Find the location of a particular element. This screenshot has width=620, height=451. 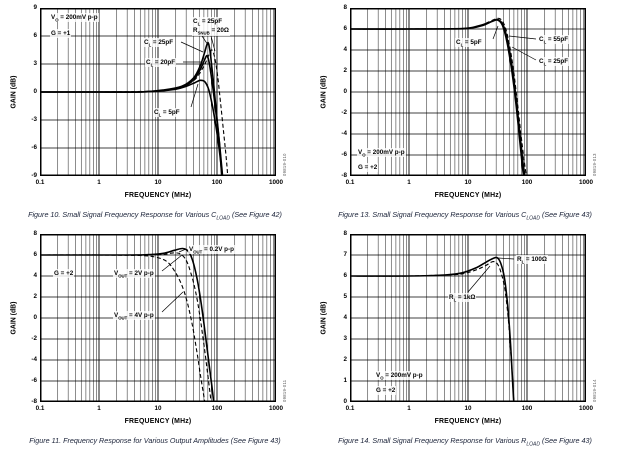

chart-annotation: RL = 1kΩ is located at coordinates (462, 298).